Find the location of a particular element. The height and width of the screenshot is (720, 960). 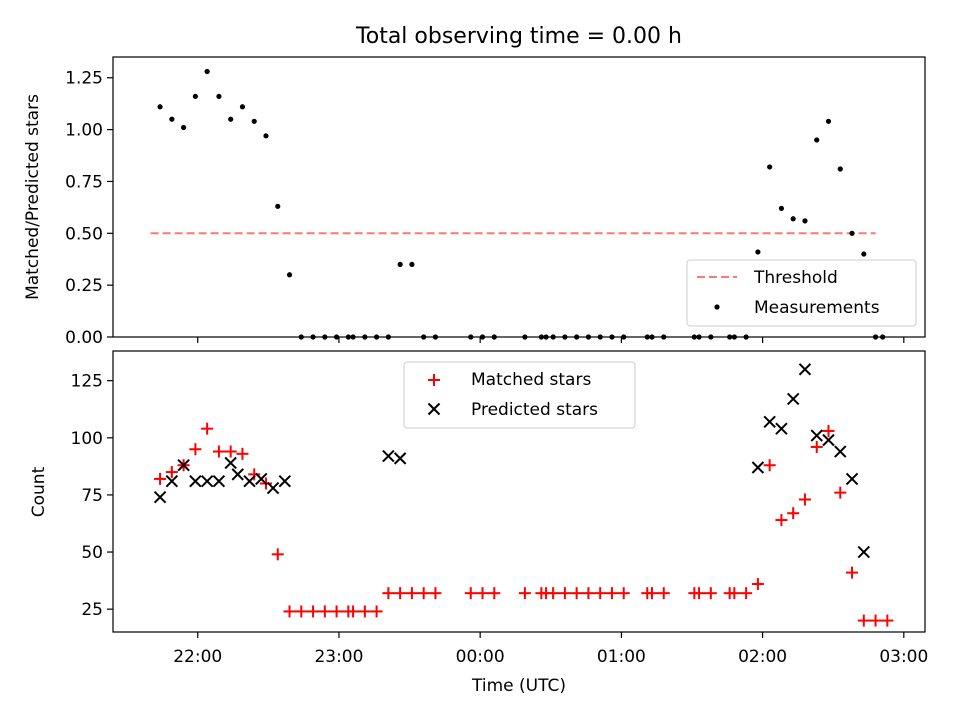

x-tick-label: 22:00 is located at coordinates (197, 657).